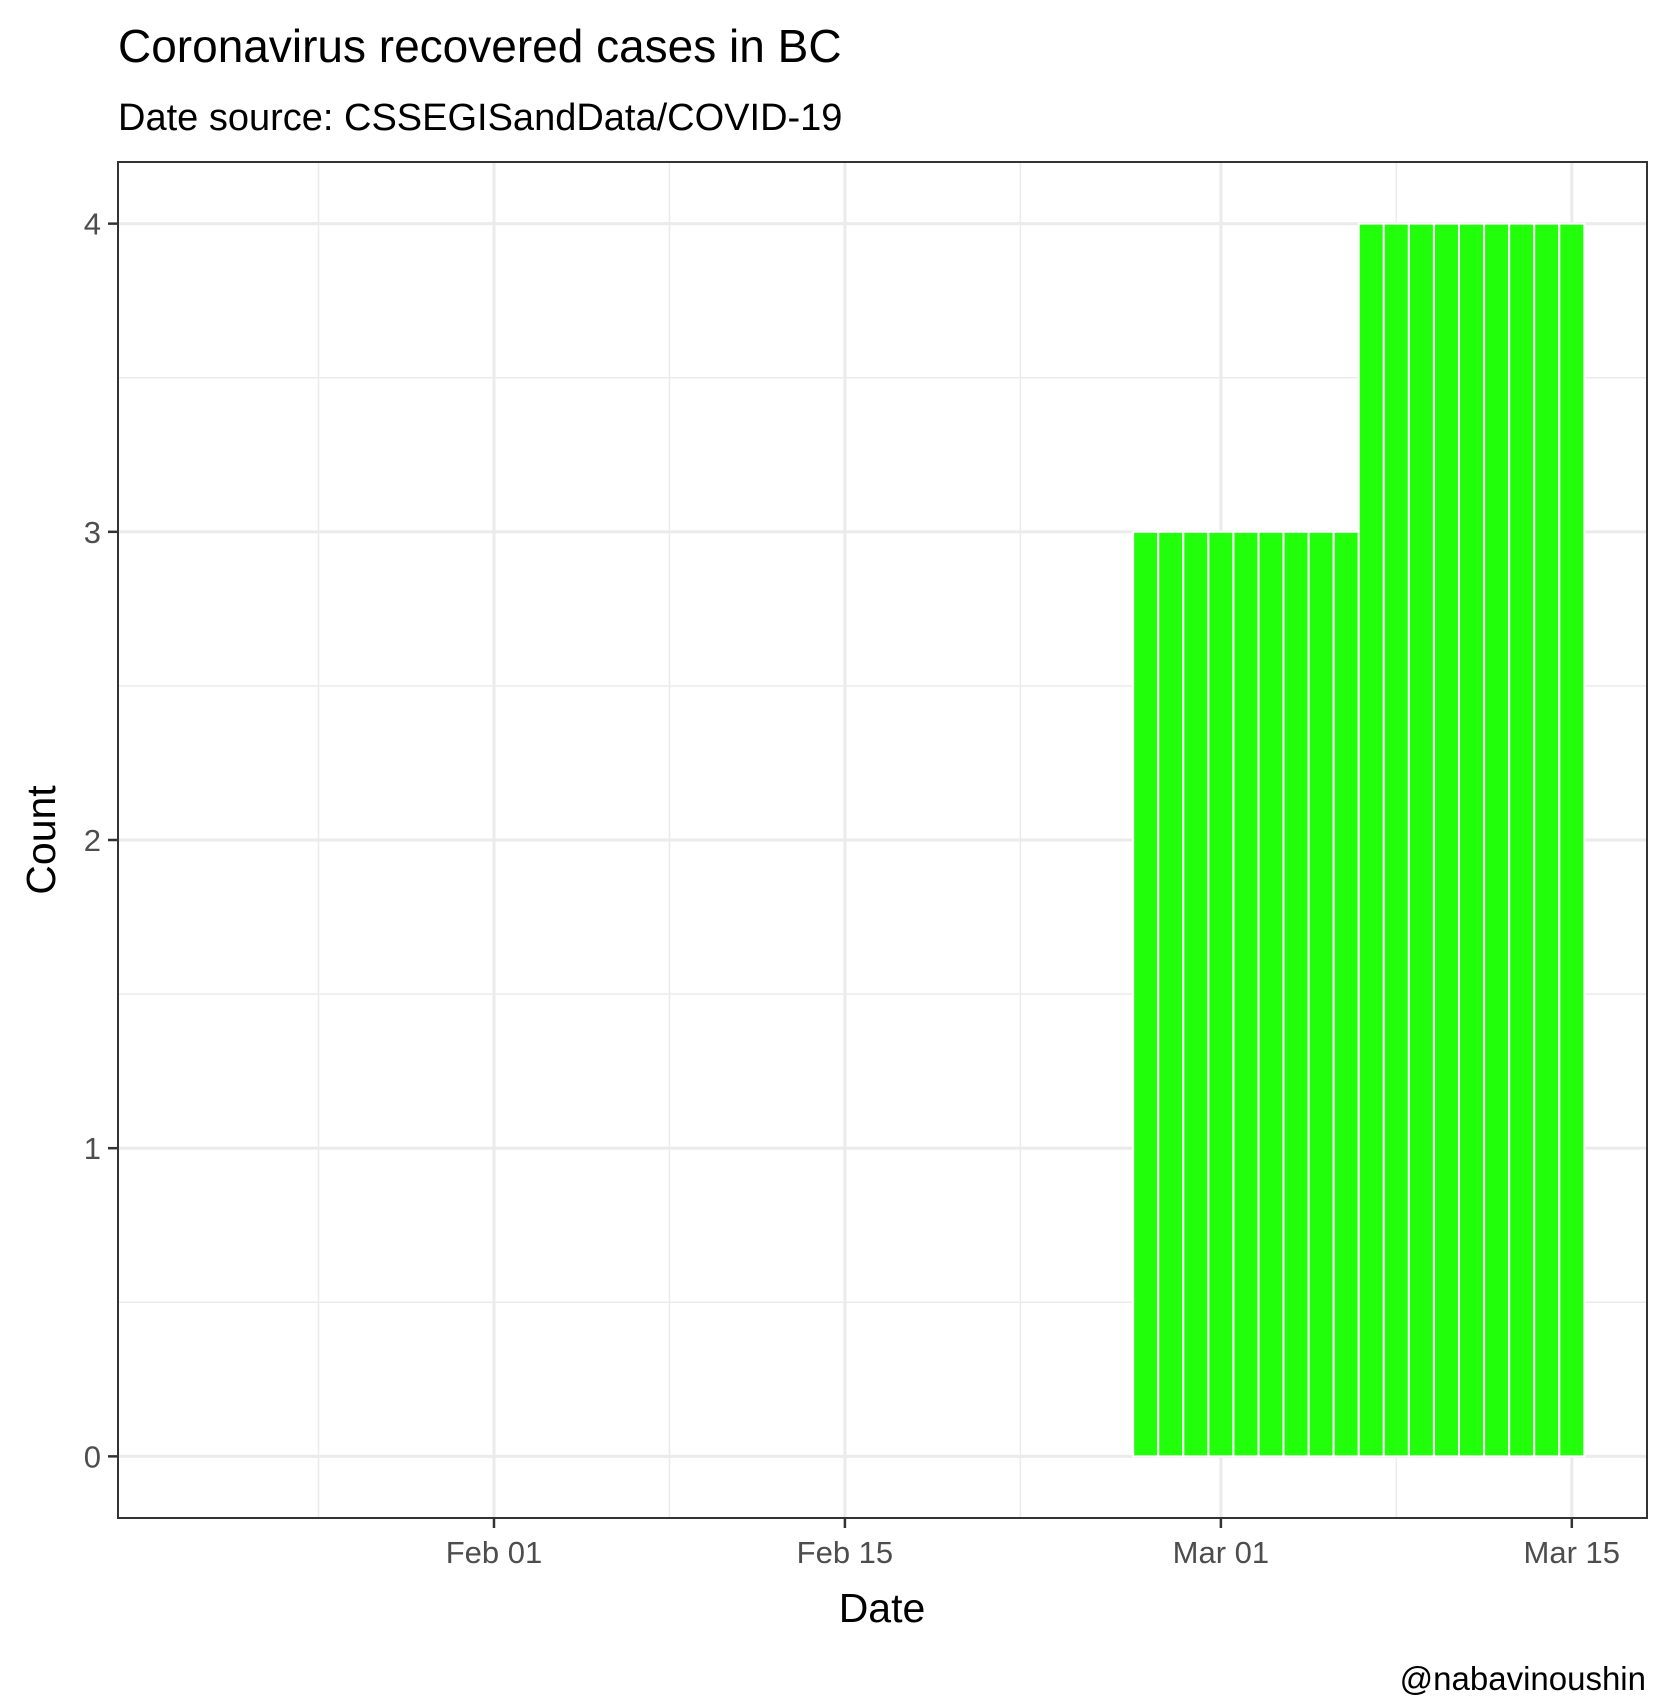  What do you see at coordinates (92, 224) in the screenshot?
I see `y-tick-label: 4` at bounding box center [92, 224].